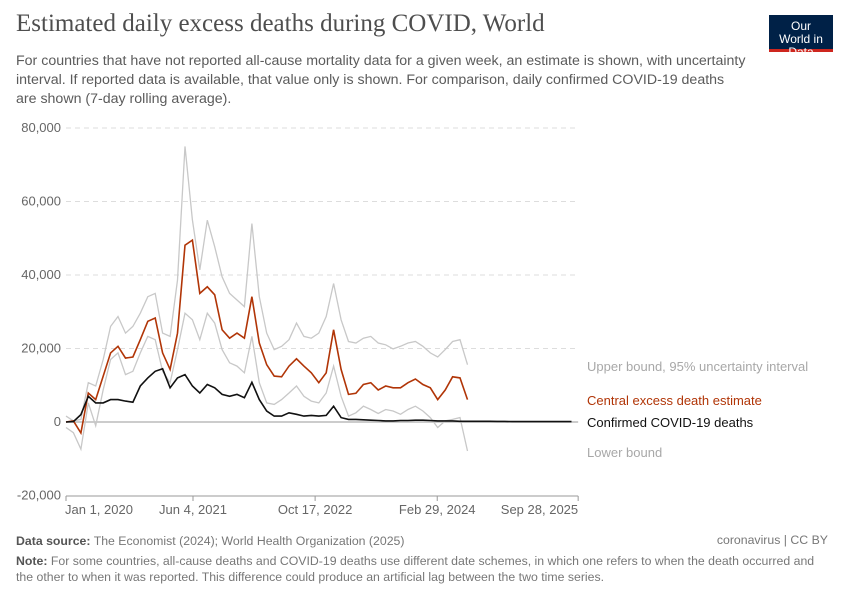 Image resolution: width=850 pixels, height=600 pixels. What do you see at coordinates (41, 127) in the screenshot?
I see `y-tick-label: 80,000` at bounding box center [41, 127].